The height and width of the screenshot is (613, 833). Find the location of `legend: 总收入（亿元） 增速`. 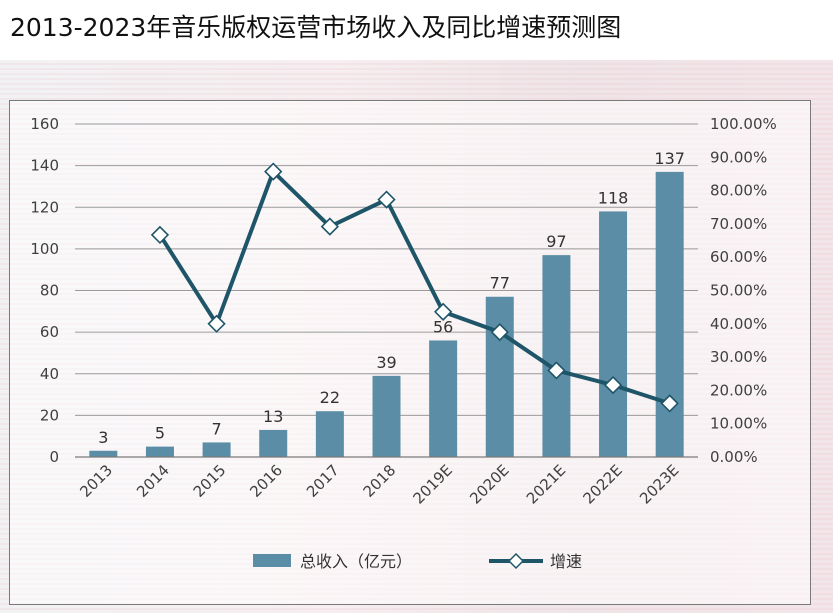

legend: 总收入（亿元） 增速 is located at coordinates (417, 561).